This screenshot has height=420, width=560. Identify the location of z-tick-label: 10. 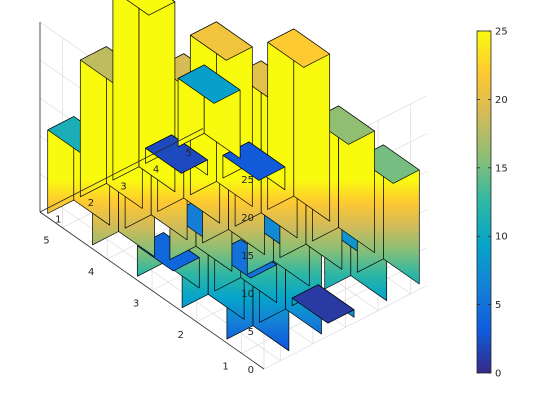
(247, 294).